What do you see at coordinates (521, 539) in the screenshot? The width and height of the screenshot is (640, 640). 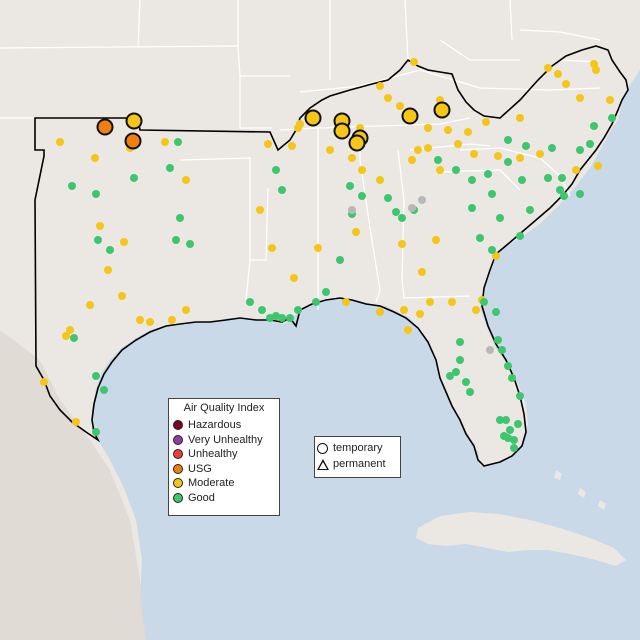 I see `cuba` at bounding box center [521, 539].